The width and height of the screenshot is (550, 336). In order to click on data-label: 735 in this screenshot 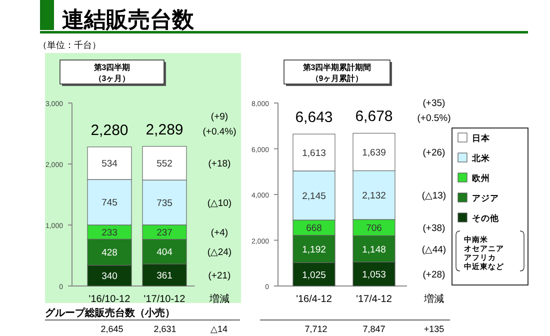, I will do `click(164, 203)`.